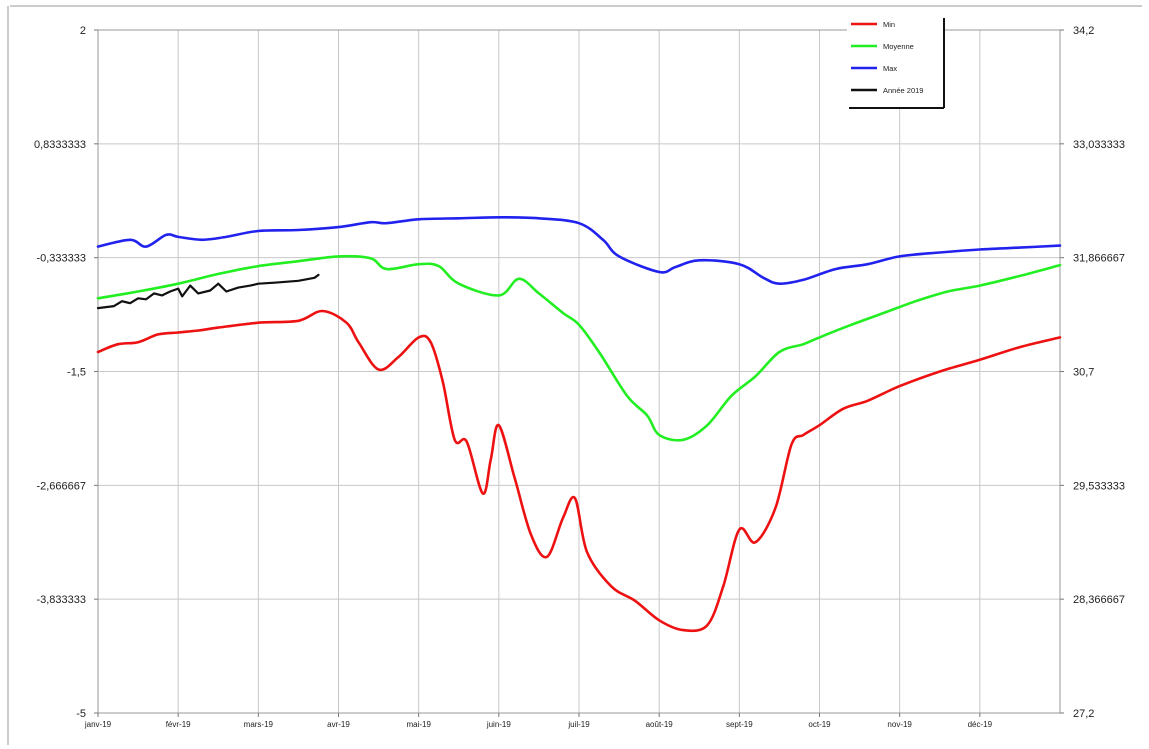 This screenshot has width=1149, height=749. What do you see at coordinates (739, 724) in the screenshot?
I see `x-tick-label: sept-19` at bounding box center [739, 724].